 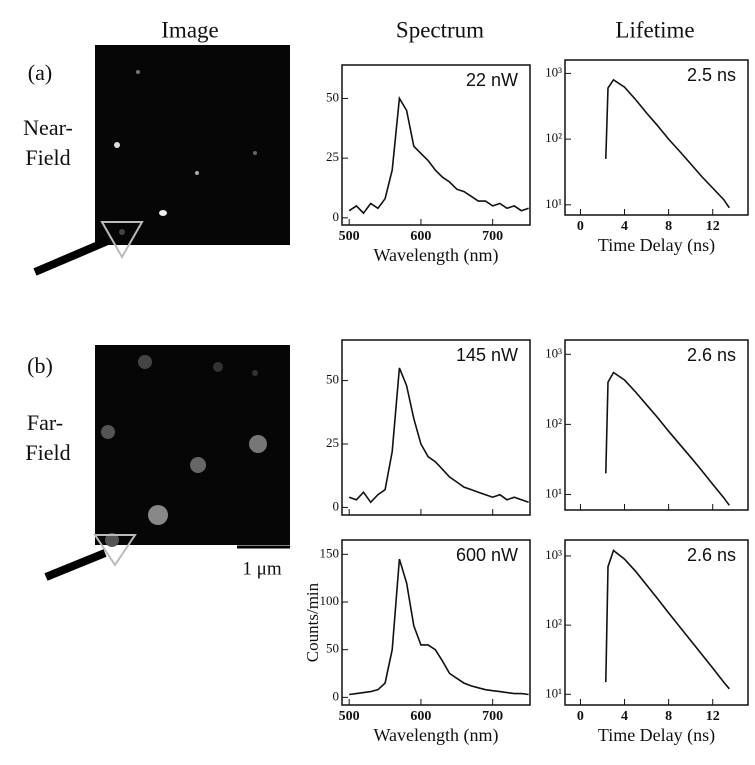 I want to click on annotation: 600 nW, so click(x=487, y=555).